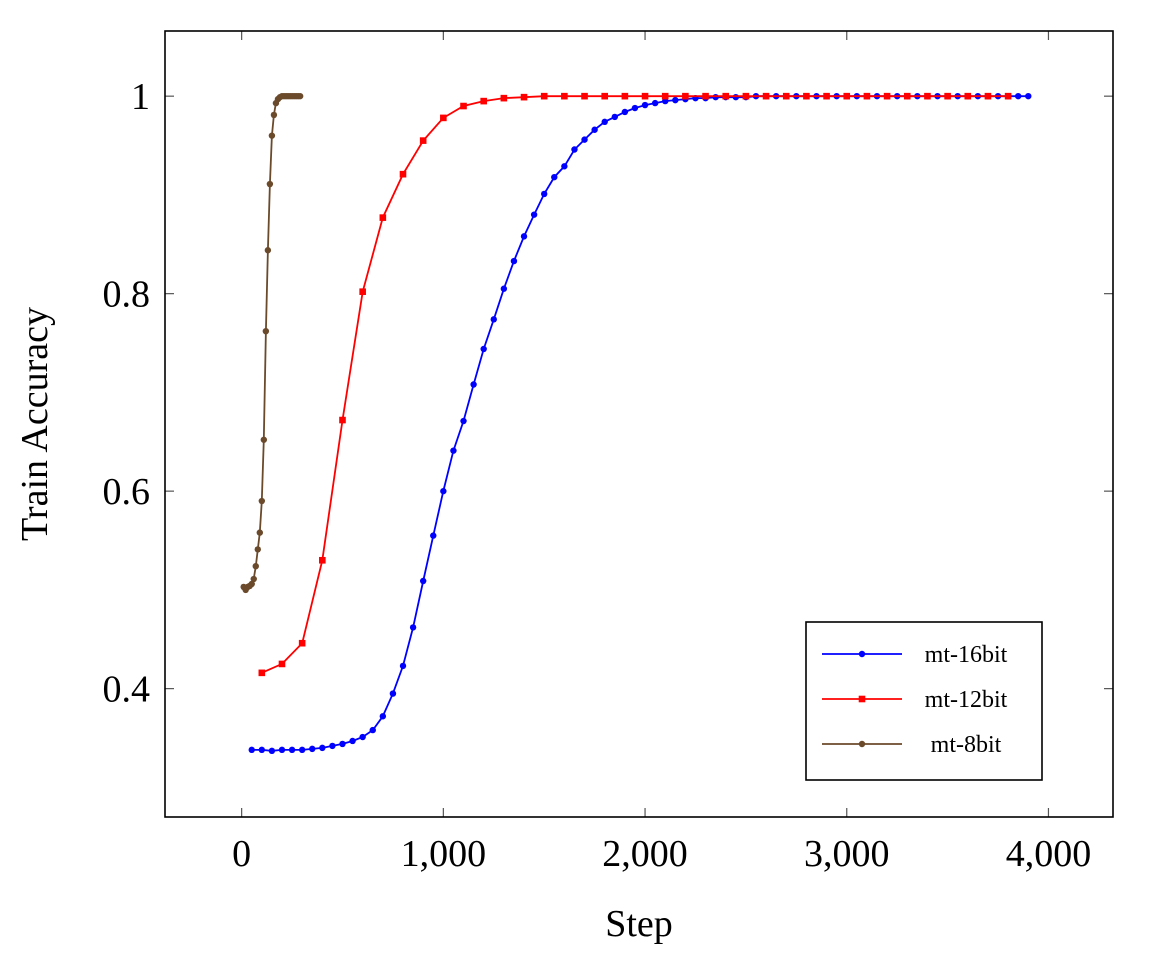  What do you see at coordinates (35, 424) in the screenshot?
I see `y-axis-title: Train Accuracy` at bounding box center [35, 424].